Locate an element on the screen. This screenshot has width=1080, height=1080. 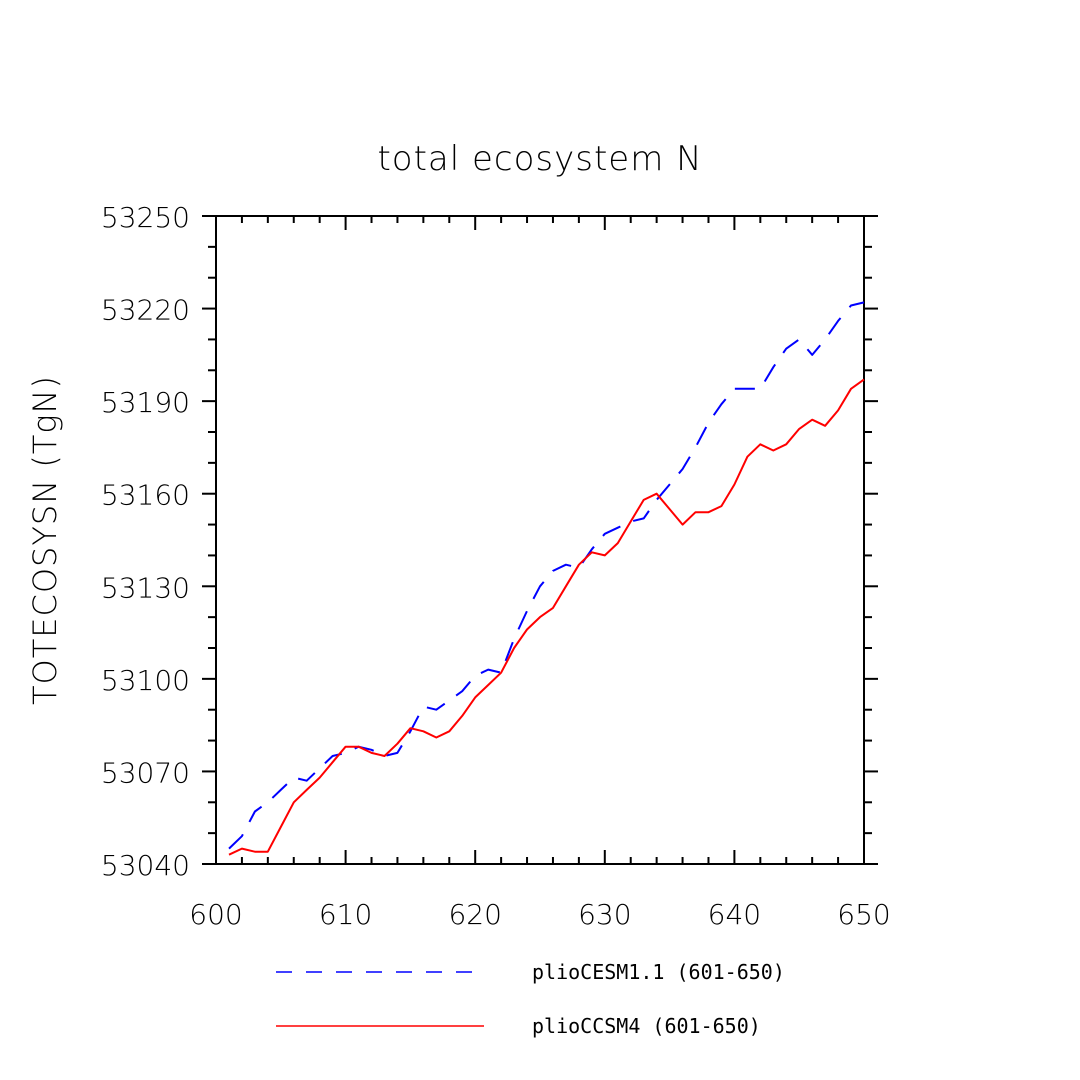
y-tick-label: 53220 is located at coordinates (145, 310).